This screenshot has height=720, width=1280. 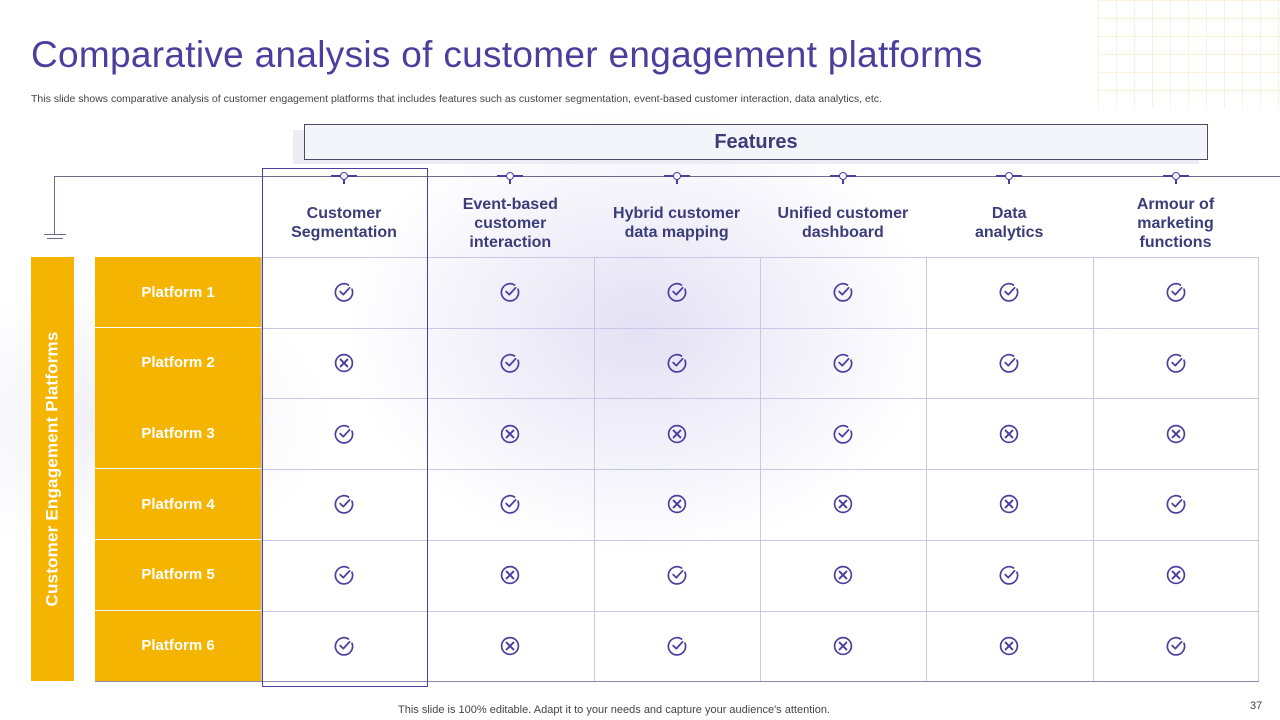 I want to click on page-number: 37, so click(x=1256, y=706).